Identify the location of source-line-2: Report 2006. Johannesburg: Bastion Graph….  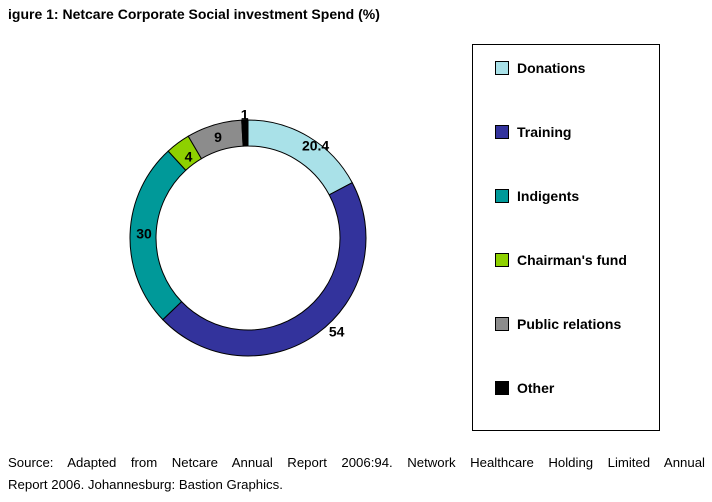
(145, 484).